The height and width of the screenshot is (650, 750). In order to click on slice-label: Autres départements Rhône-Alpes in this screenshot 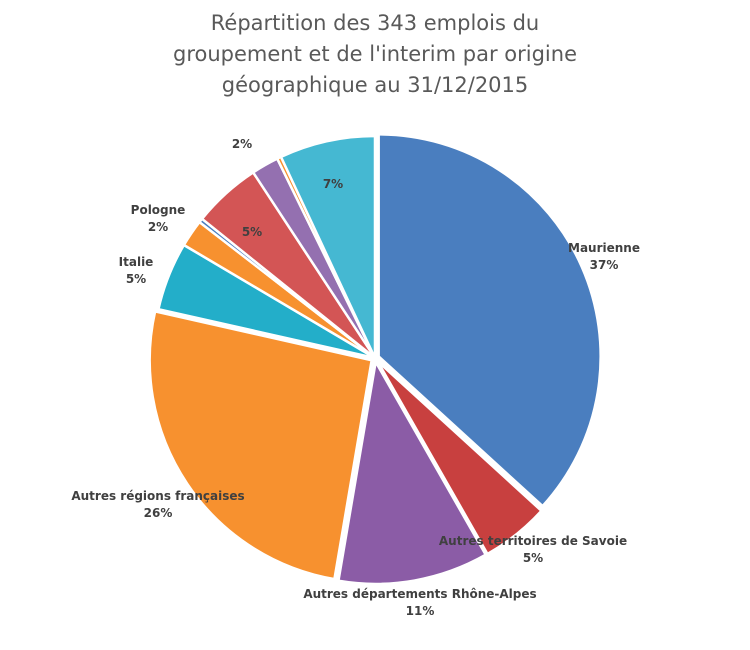, I will do `click(419, 594)`.